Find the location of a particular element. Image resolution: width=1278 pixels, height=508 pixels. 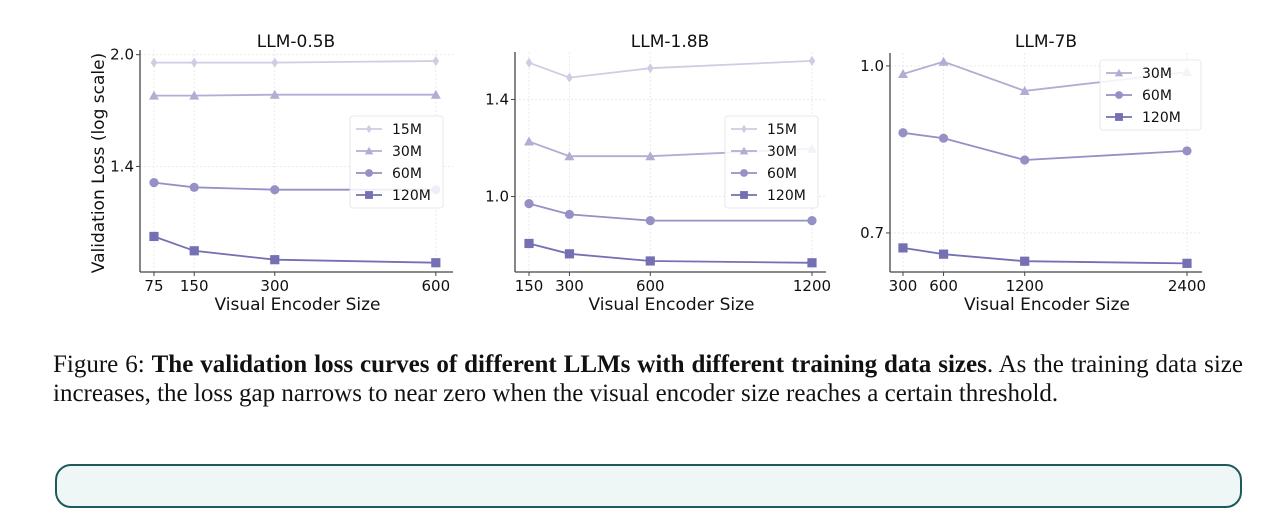

y-axis-label: Validation Loss (log scale) is located at coordinates (99, 163).